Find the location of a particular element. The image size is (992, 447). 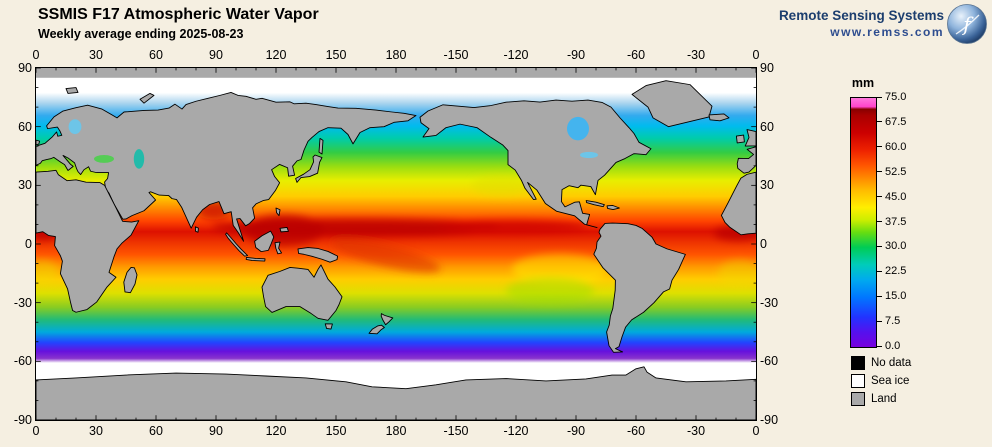

colorbar-tick-label: 37.5 is located at coordinates (896, 221).